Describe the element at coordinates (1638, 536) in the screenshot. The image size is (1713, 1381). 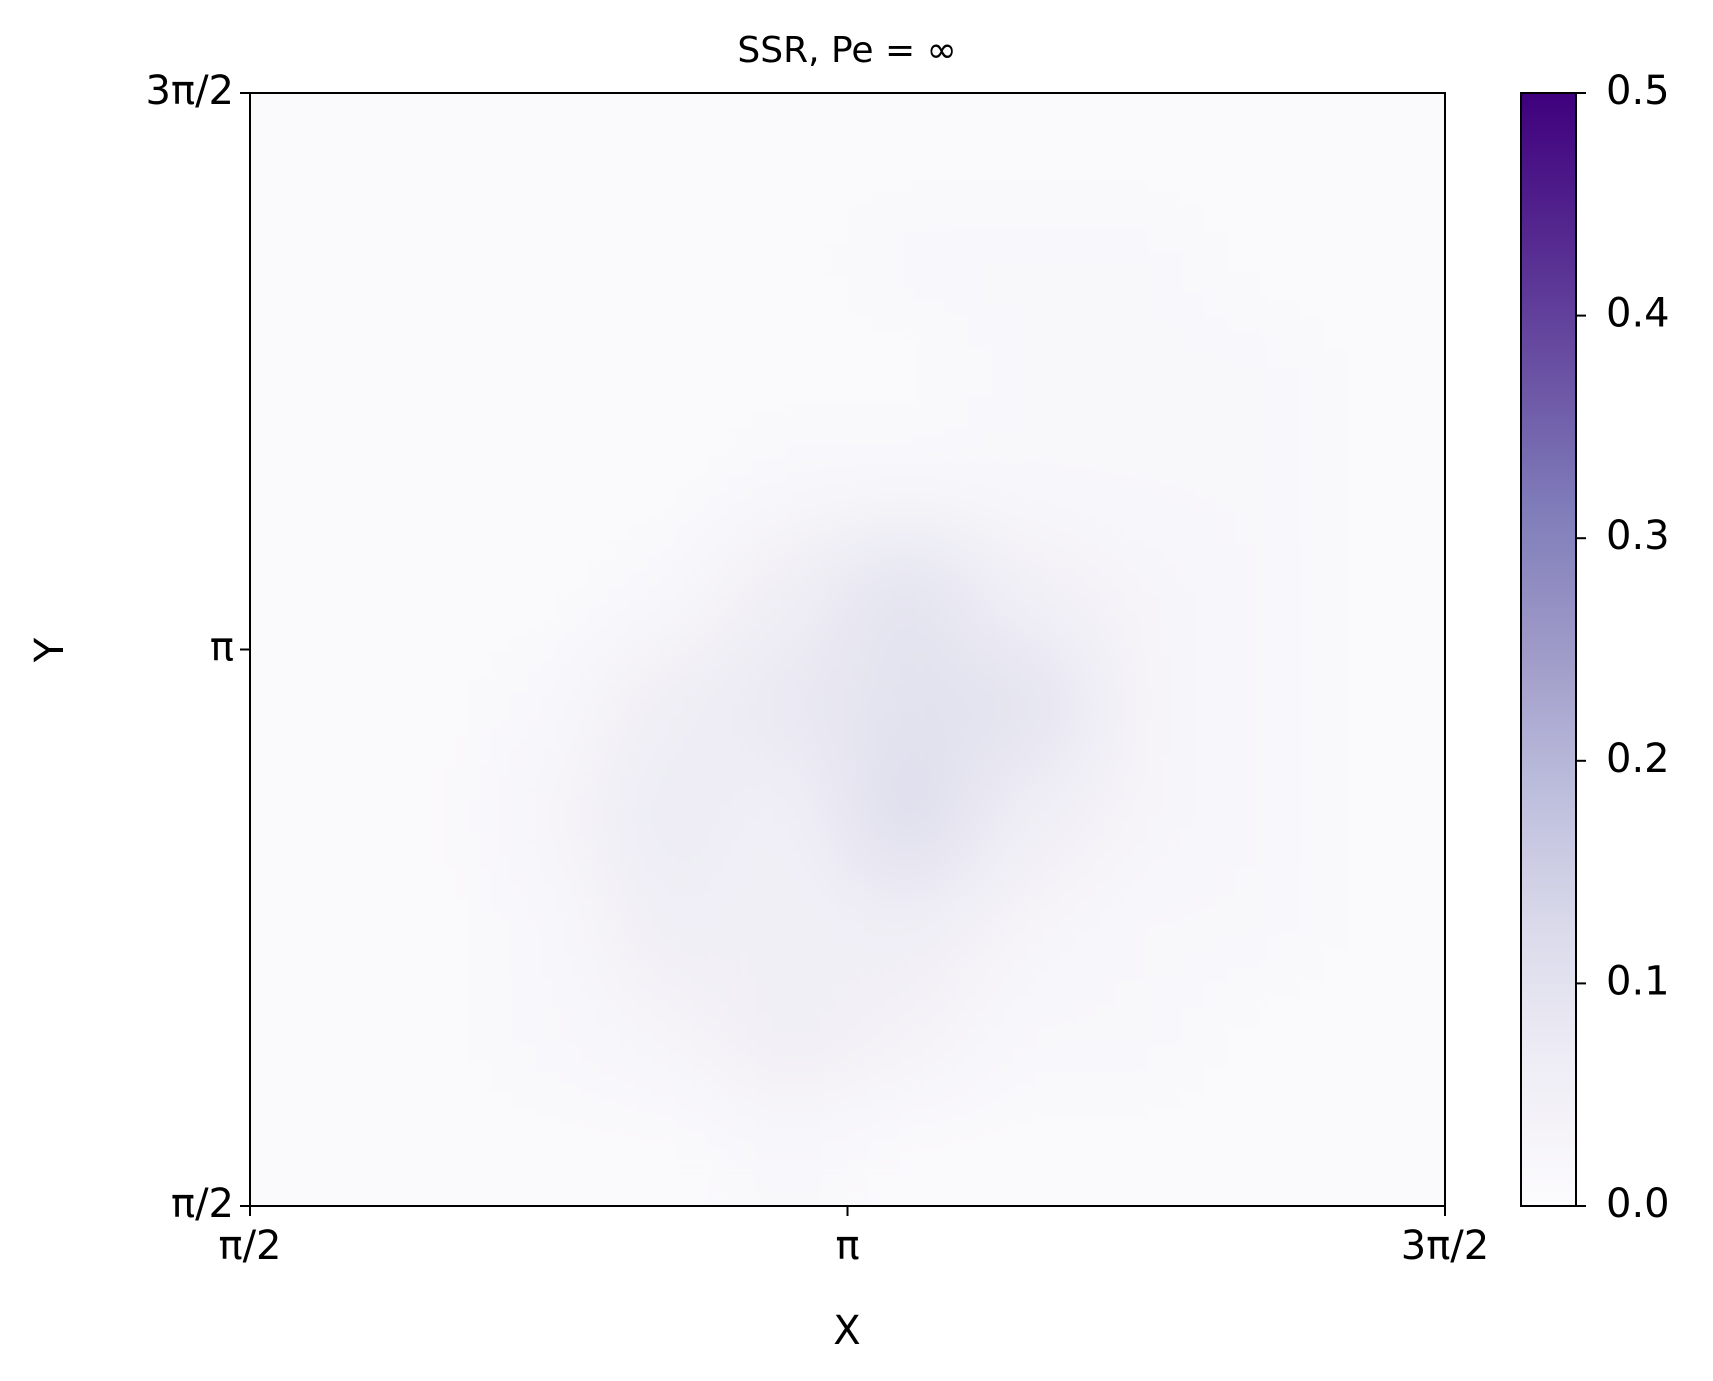
I see `colorbar-tick-label: 0.3` at that location.